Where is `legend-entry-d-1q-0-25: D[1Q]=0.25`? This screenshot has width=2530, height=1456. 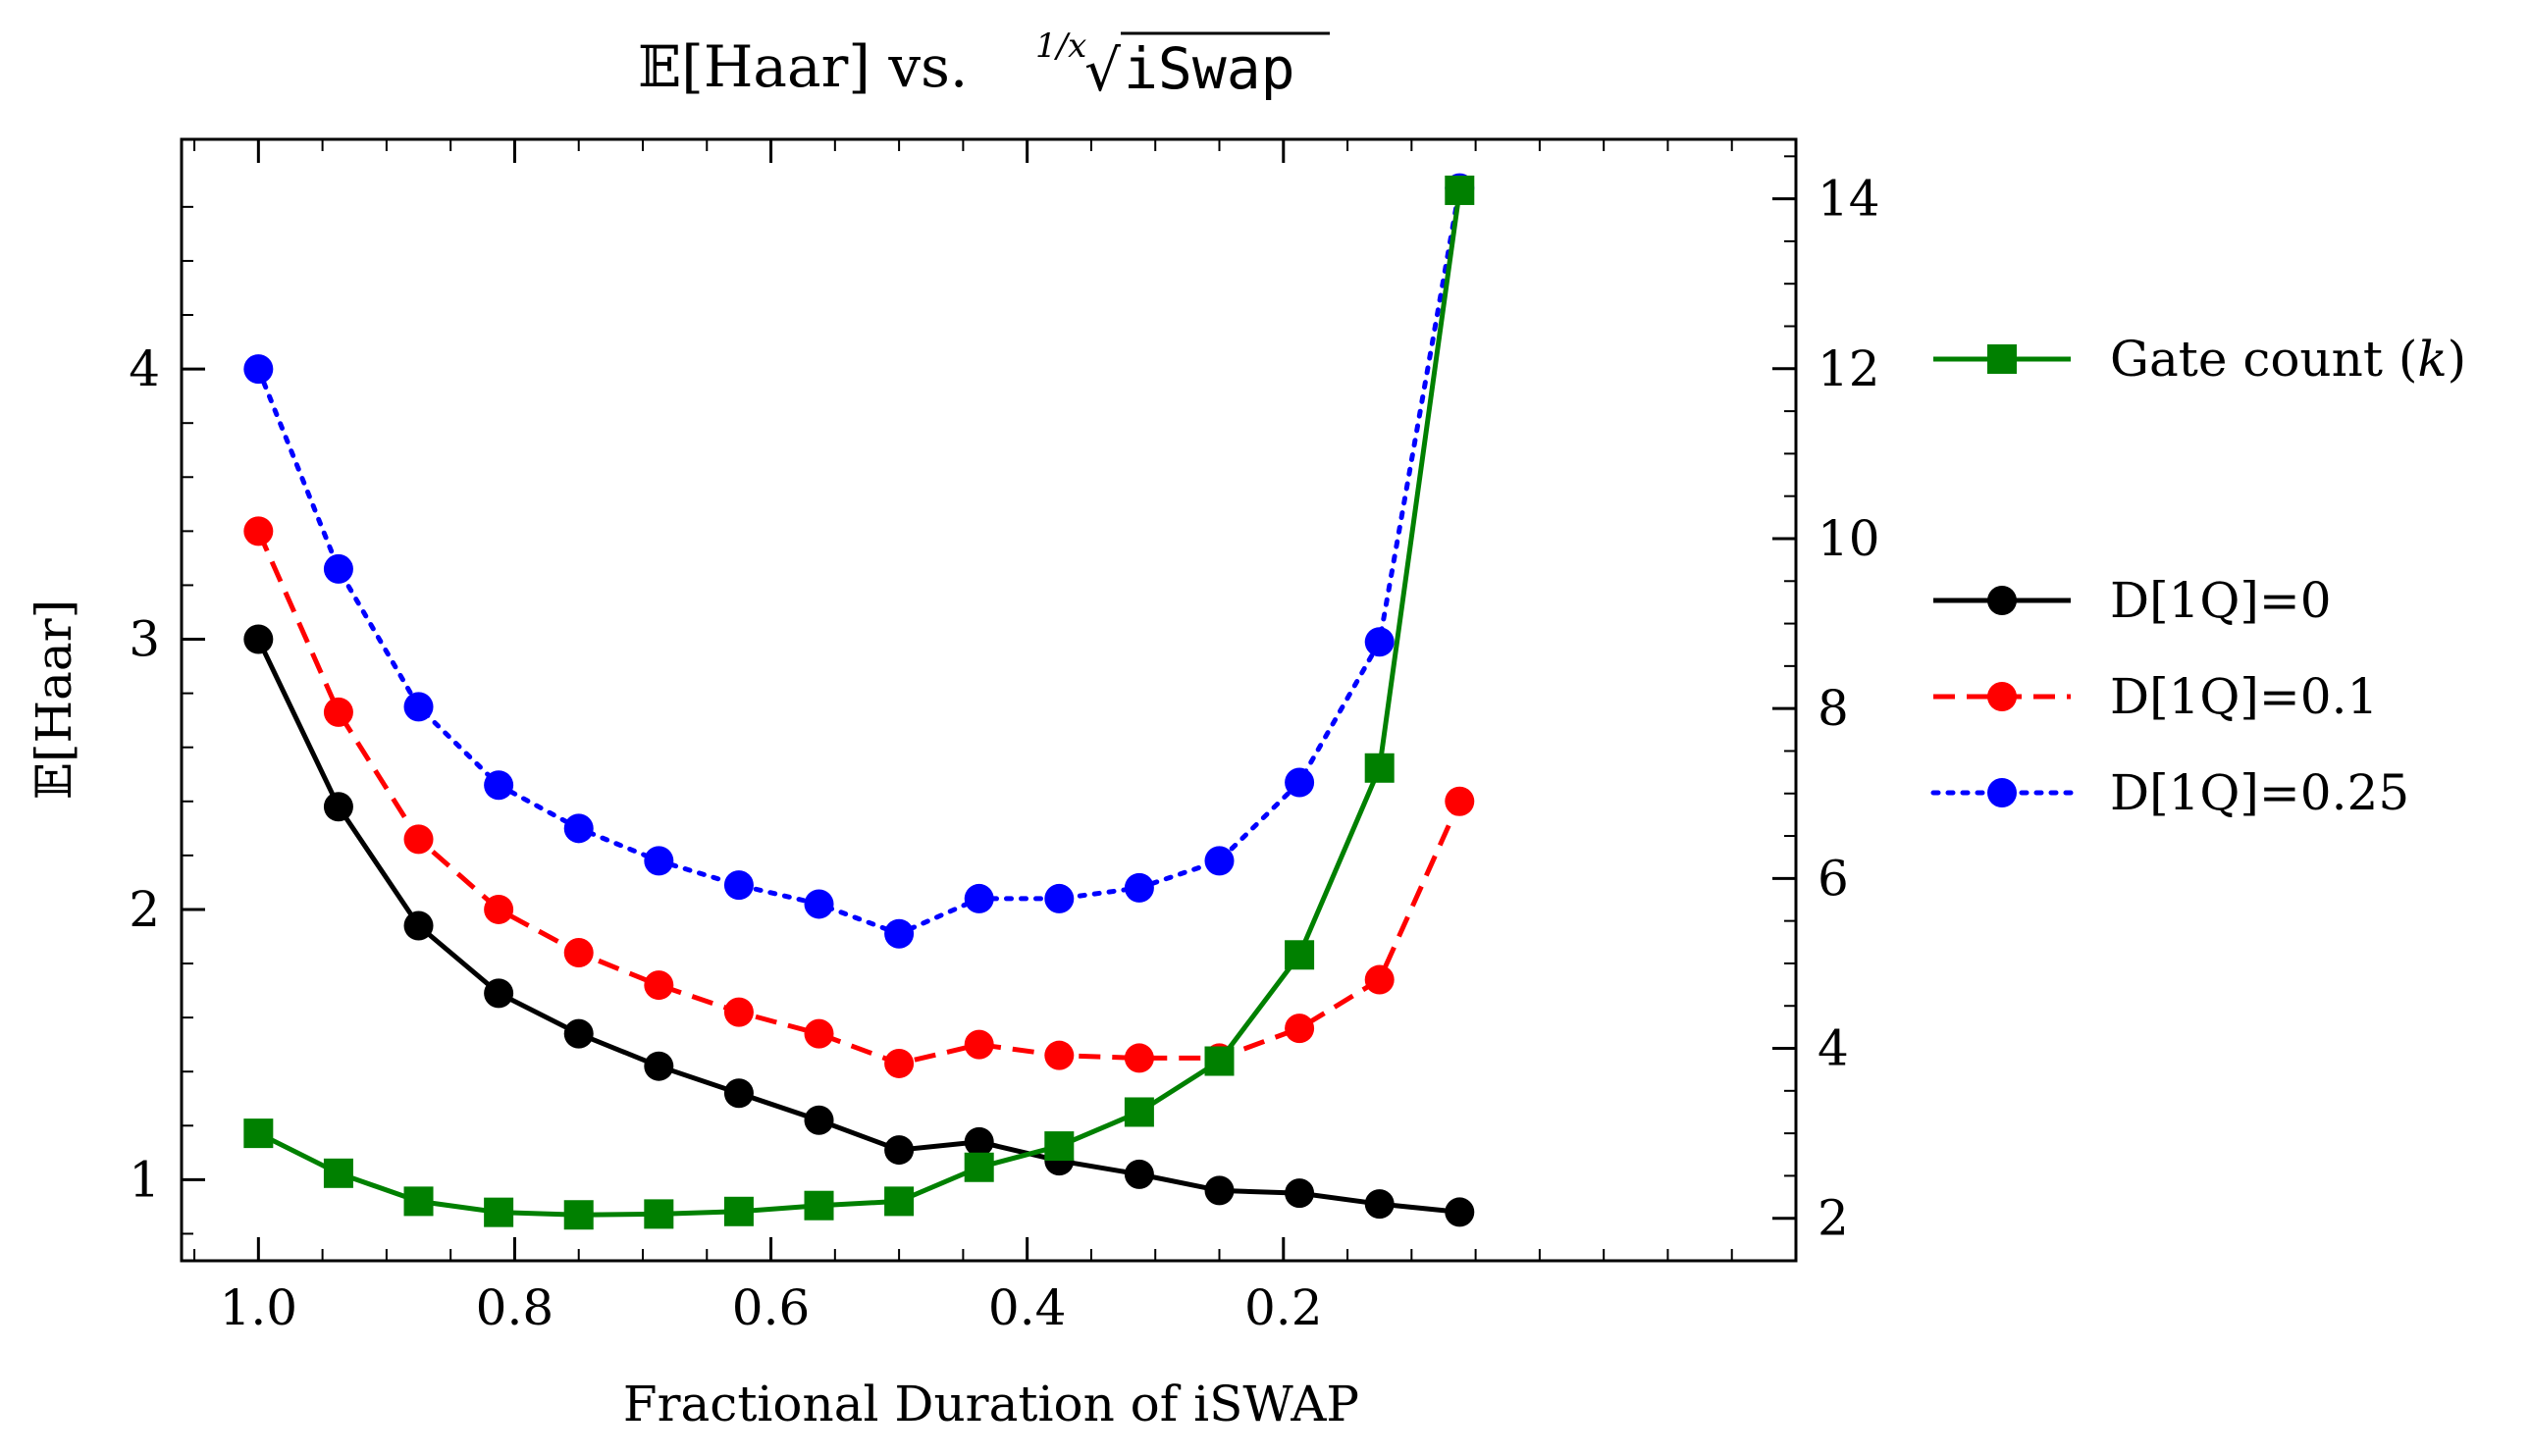
legend-entry-d-1q-0-25: D[1Q]=0.25 is located at coordinates (2169, 792).